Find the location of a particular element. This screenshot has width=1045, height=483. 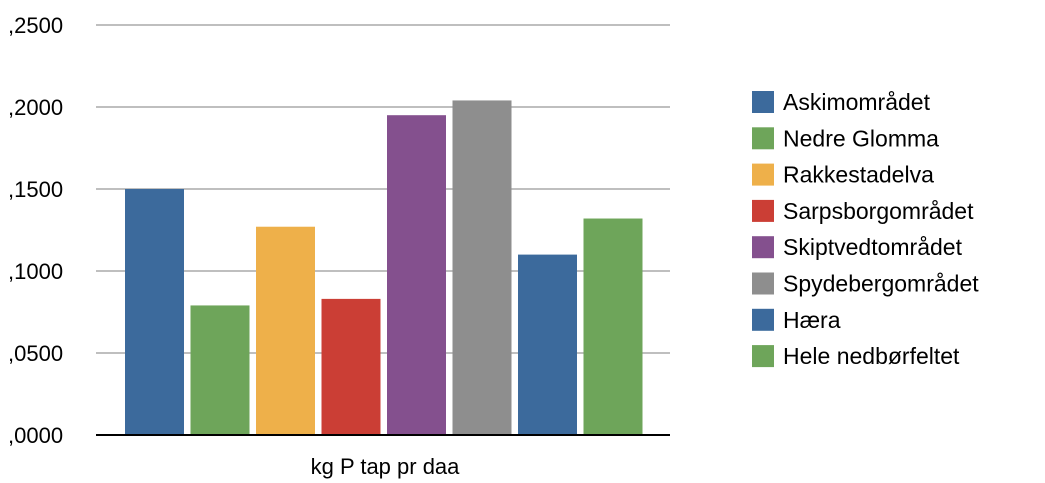

bar-skiptvedtområdet is located at coordinates (416, 275).